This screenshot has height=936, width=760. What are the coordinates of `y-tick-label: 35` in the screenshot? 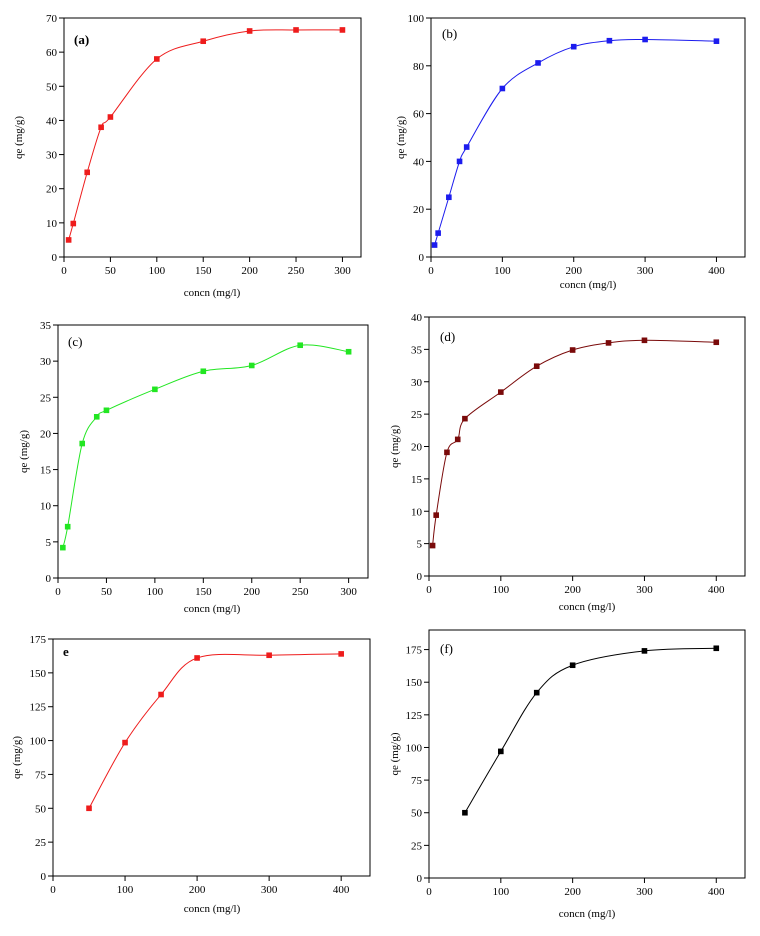 It's located at (417, 350).